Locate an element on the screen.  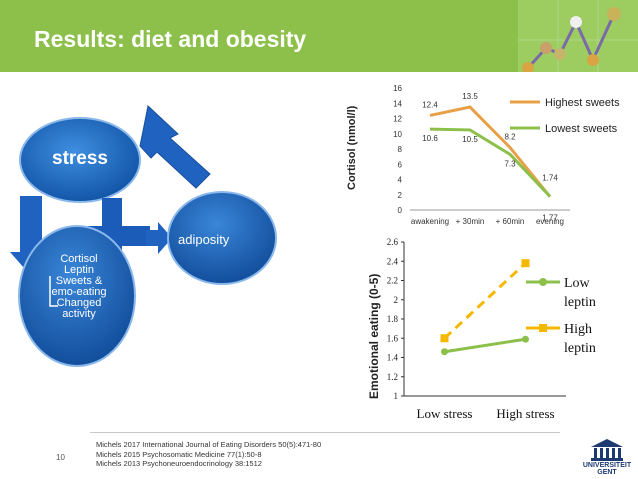
arrow-up-icon is located at coordinates (175, 147).